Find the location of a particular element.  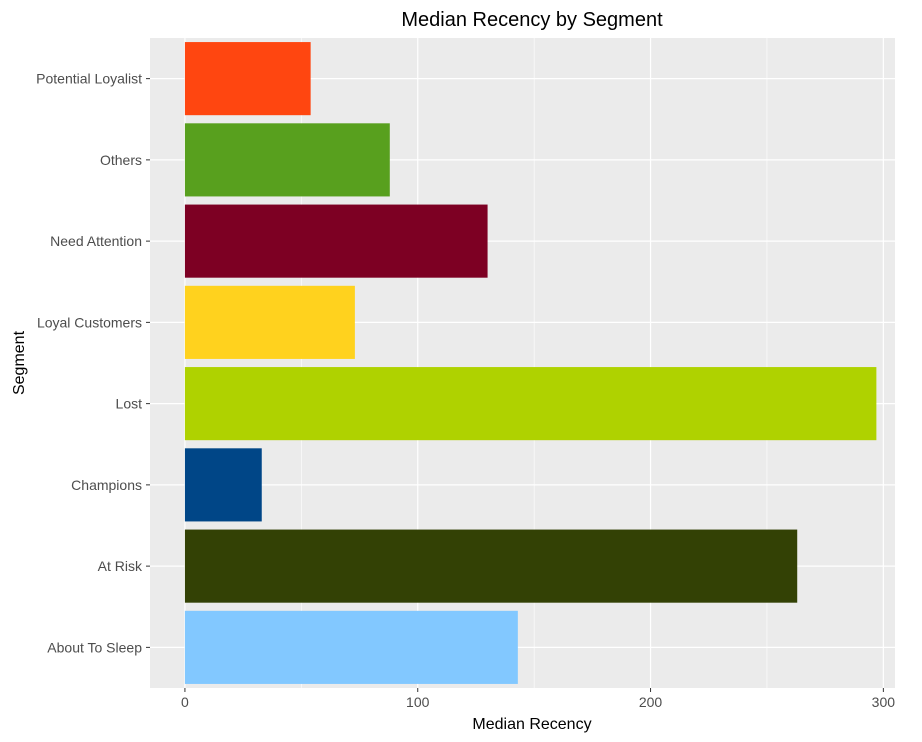

chart-title: Median Recency by Segment is located at coordinates (532, 20).